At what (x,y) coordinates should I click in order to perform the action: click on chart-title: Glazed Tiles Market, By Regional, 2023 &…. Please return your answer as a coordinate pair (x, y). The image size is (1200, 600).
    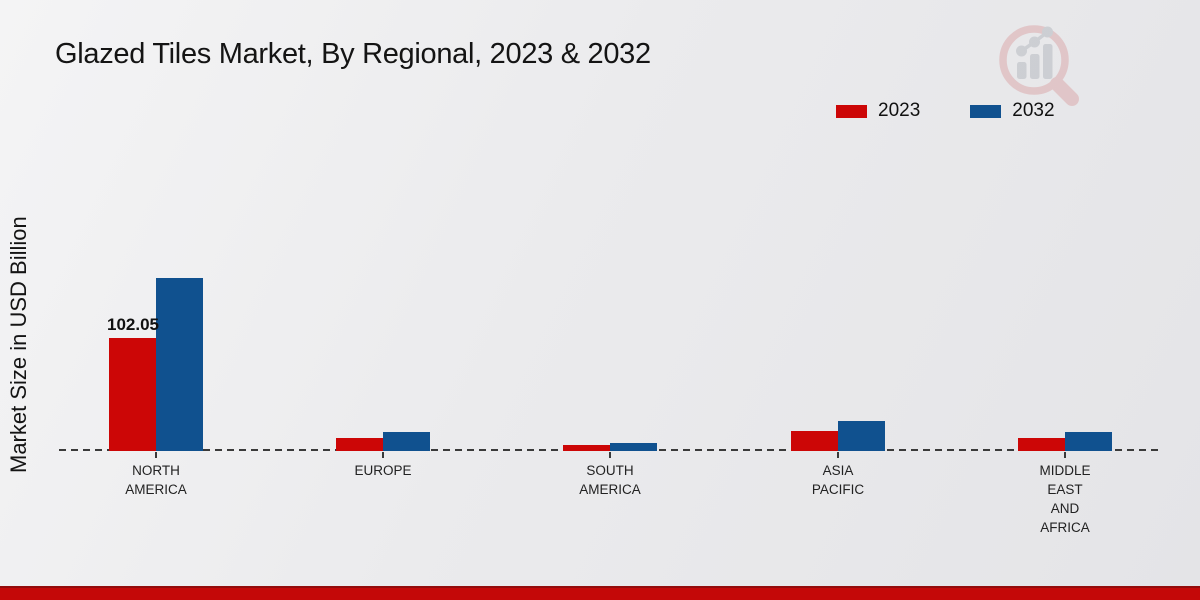
    Looking at the image, I should click on (353, 54).